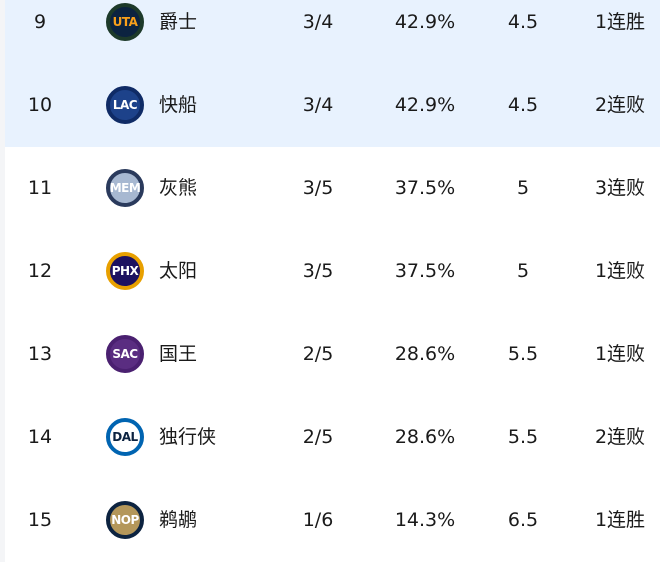 The image size is (660, 562). I want to click on team-row: 12 PHX 太阳 3/5 37.5% 5 1连败, so click(332, 271).